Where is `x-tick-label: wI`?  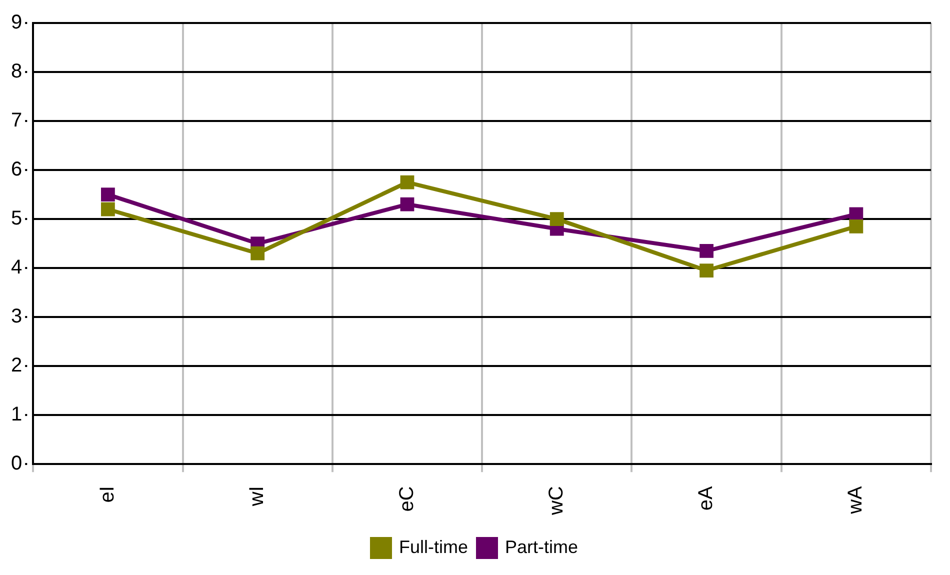 x-tick-label: wI is located at coordinates (257, 497).